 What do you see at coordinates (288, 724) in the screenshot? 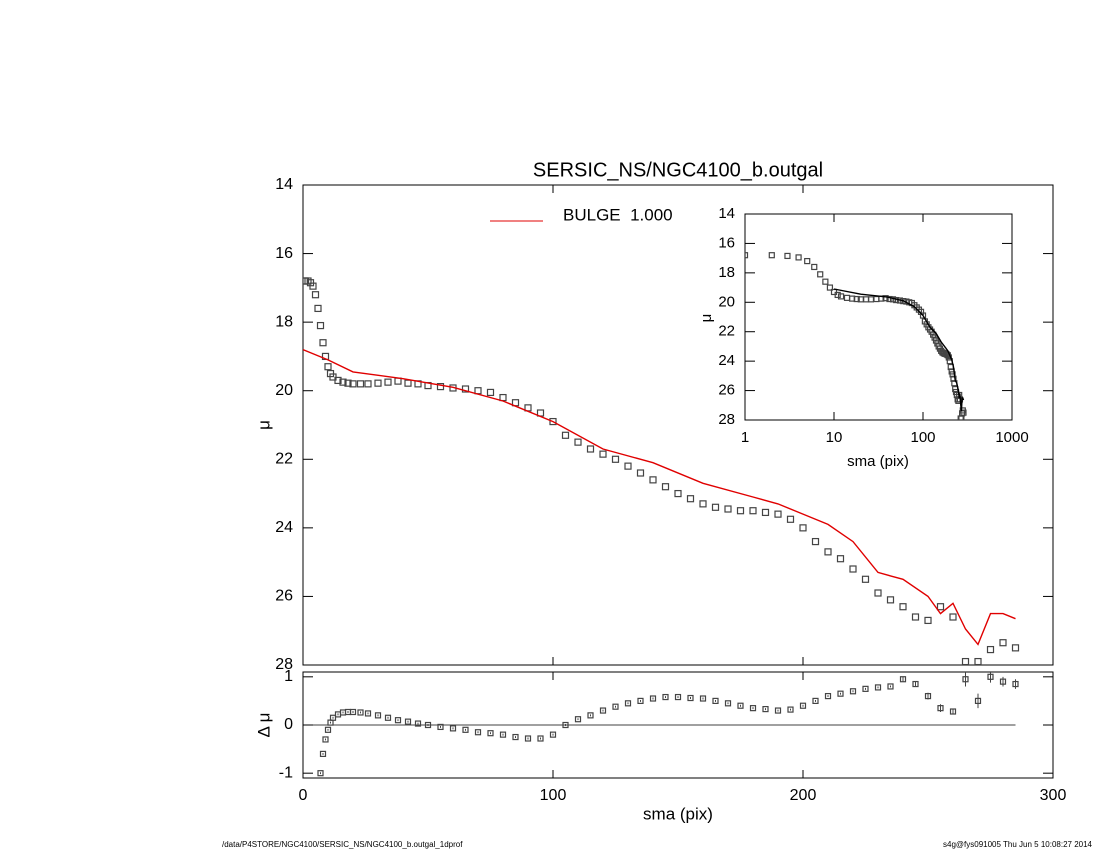
I see `y-tick-label: 0` at bounding box center [288, 724].